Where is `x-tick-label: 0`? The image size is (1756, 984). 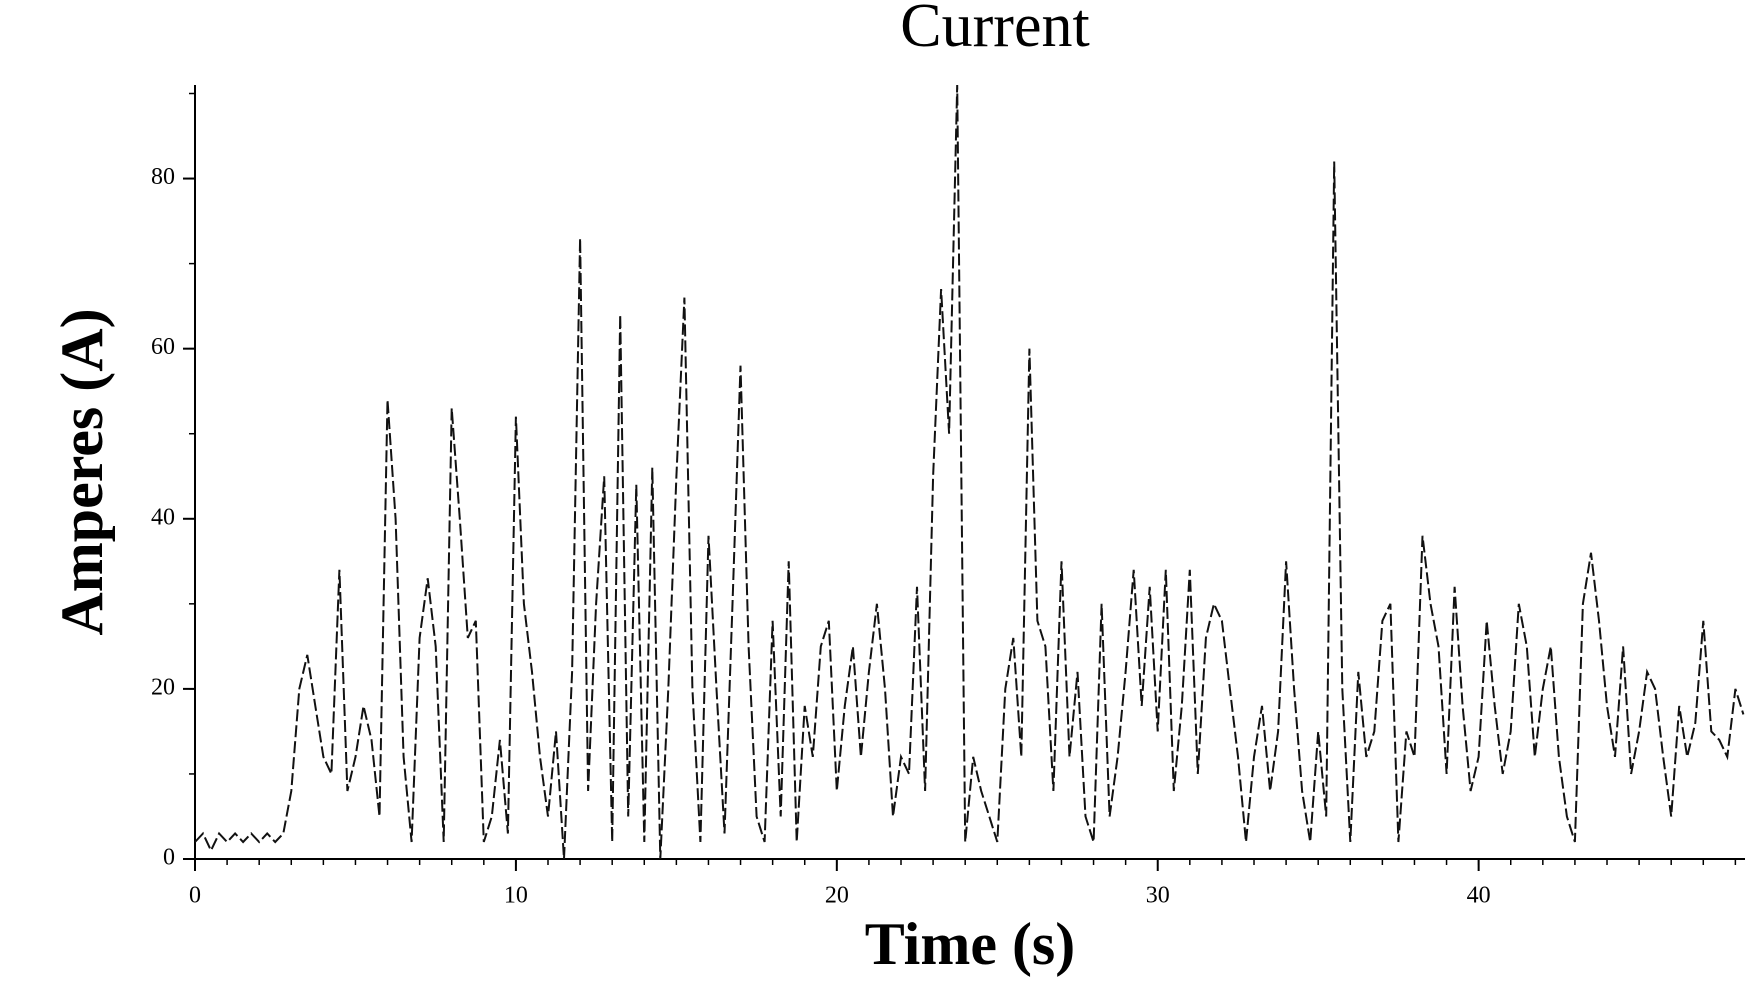 x-tick-label: 0 is located at coordinates (195, 896).